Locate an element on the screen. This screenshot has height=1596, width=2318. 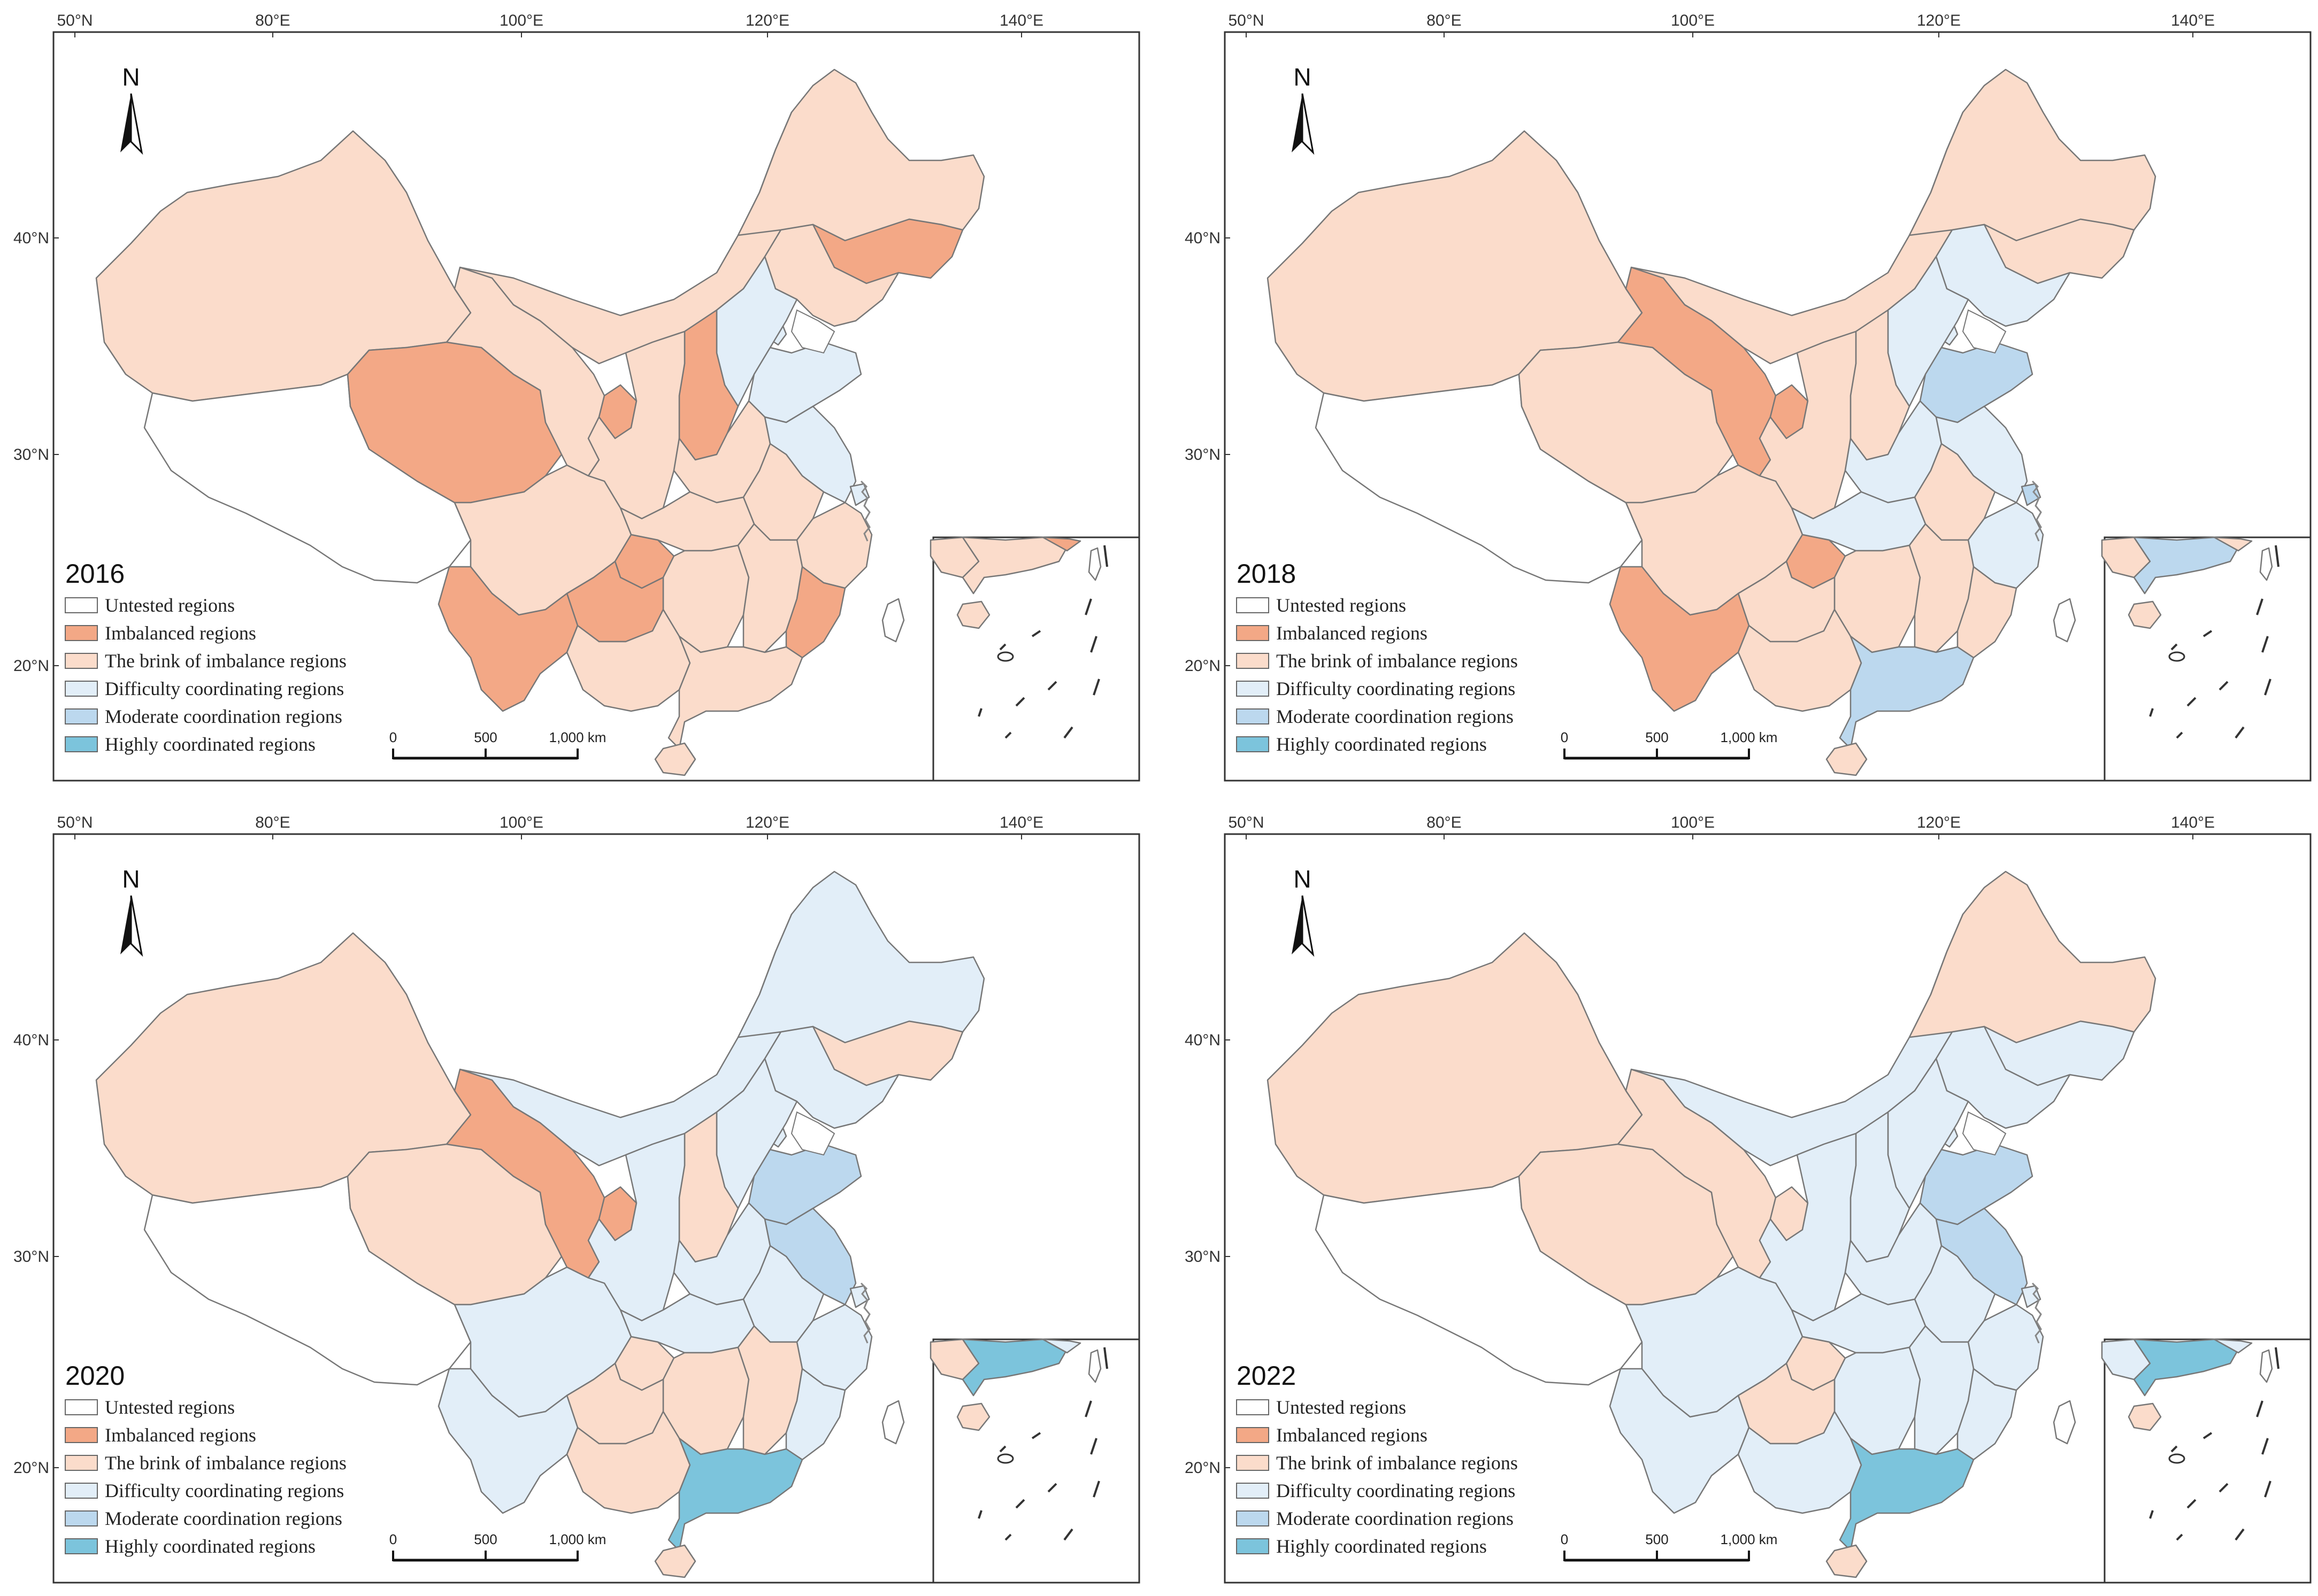
year-label: 2016 is located at coordinates (95, 574).